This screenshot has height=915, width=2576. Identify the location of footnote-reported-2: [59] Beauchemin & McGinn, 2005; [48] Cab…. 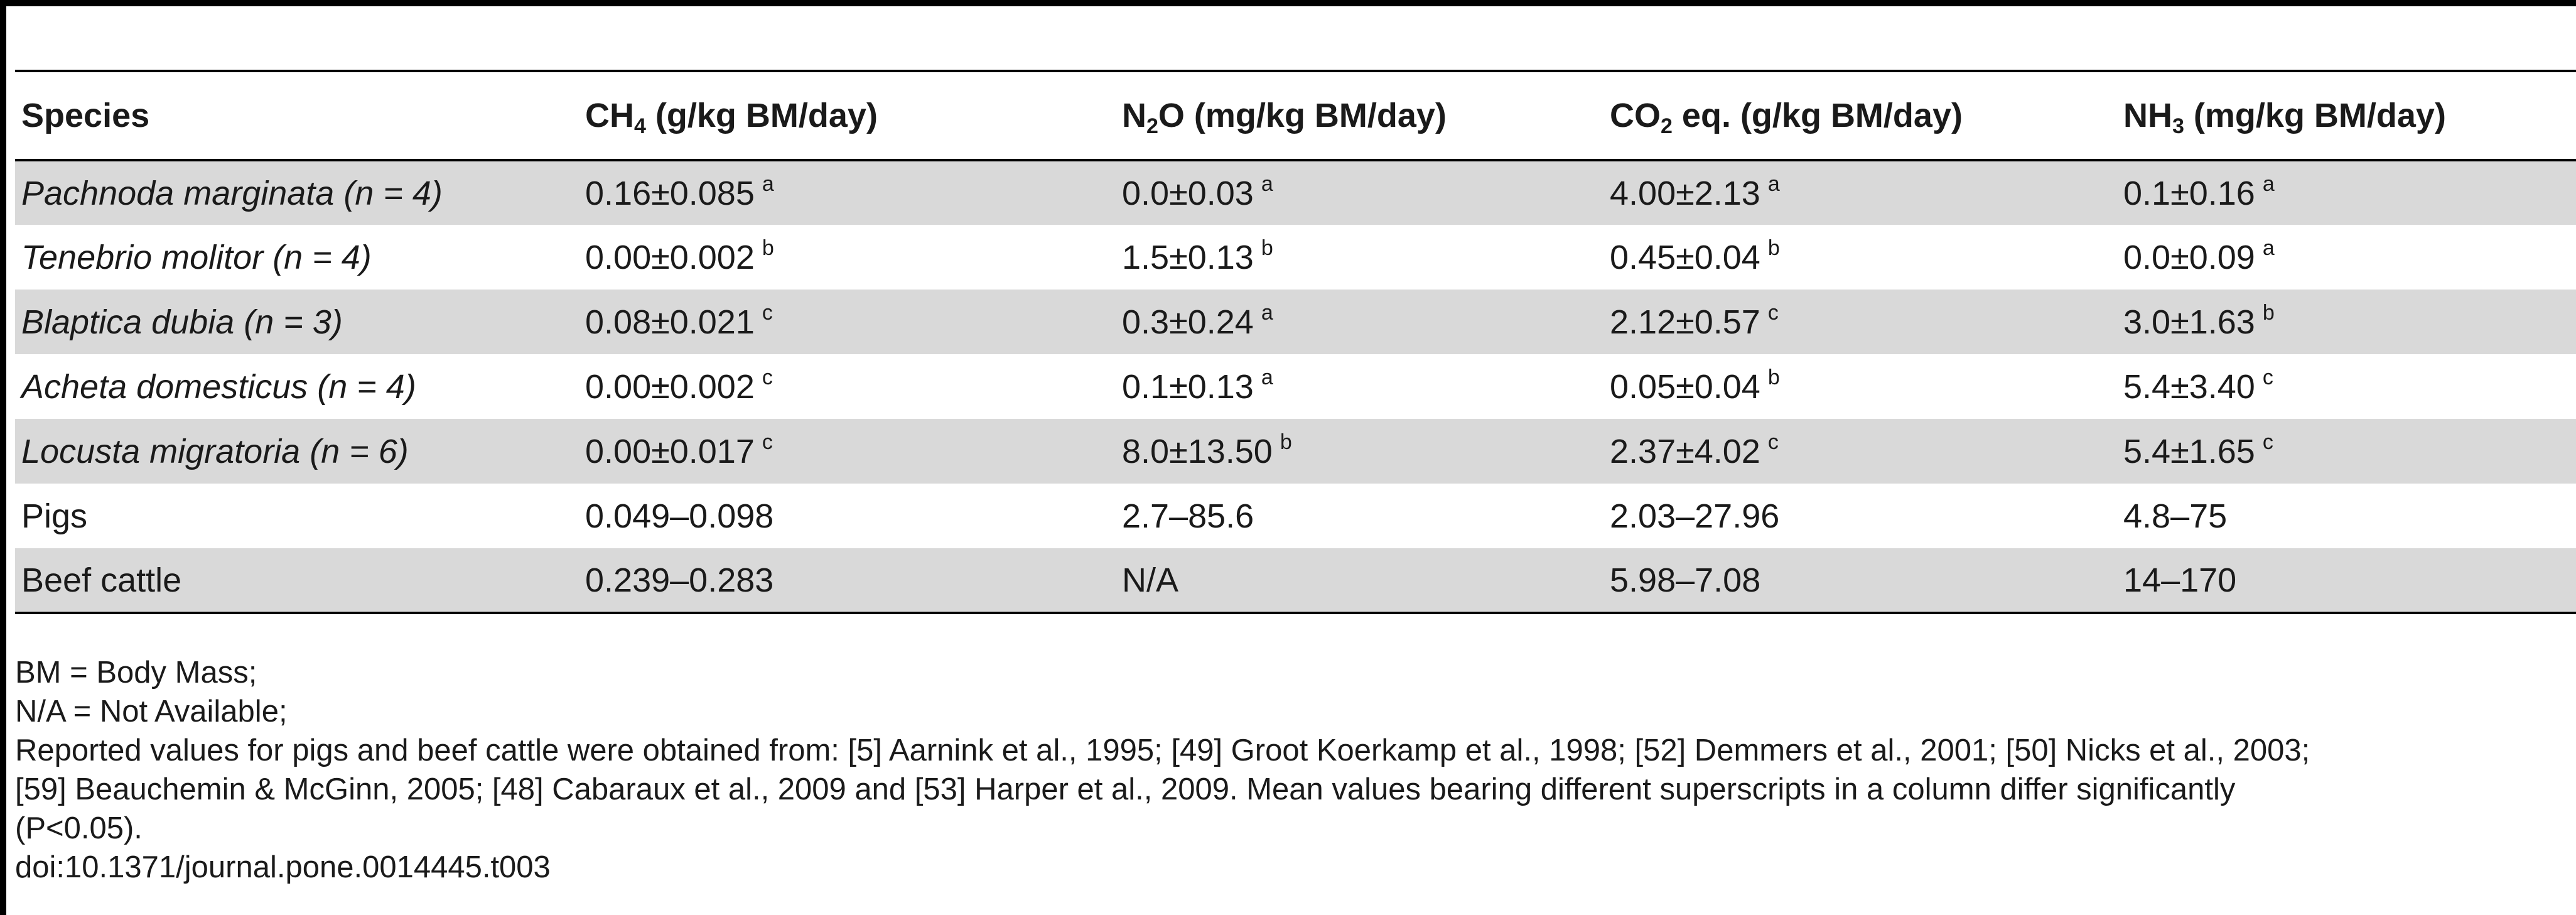
(1125, 789).